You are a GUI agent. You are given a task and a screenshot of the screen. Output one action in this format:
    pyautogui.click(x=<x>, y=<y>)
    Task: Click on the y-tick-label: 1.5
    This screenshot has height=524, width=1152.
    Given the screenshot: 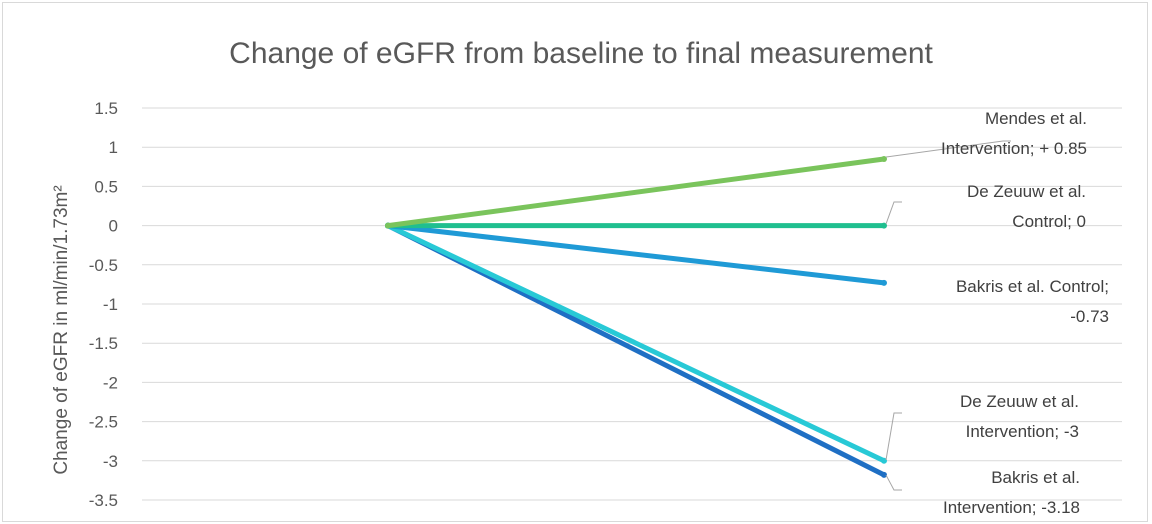 What is the action you would take?
    pyautogui.click(x=106, y=108)
    